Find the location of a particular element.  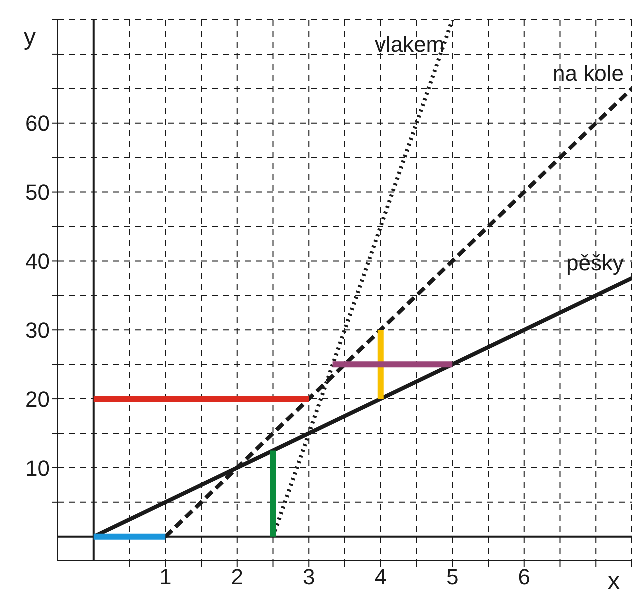

series-label: na kole is located at coordinates (588, 73).